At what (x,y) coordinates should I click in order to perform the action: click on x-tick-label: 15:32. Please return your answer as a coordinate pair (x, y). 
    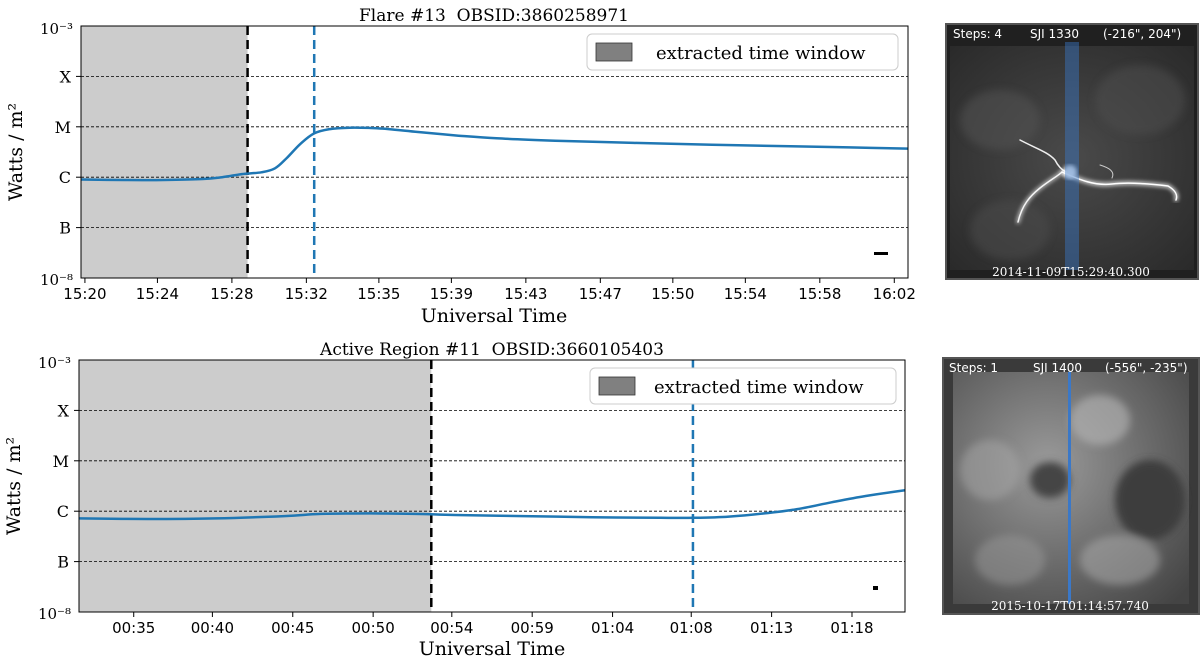
    Looking at the image, I should click on (306, 294).